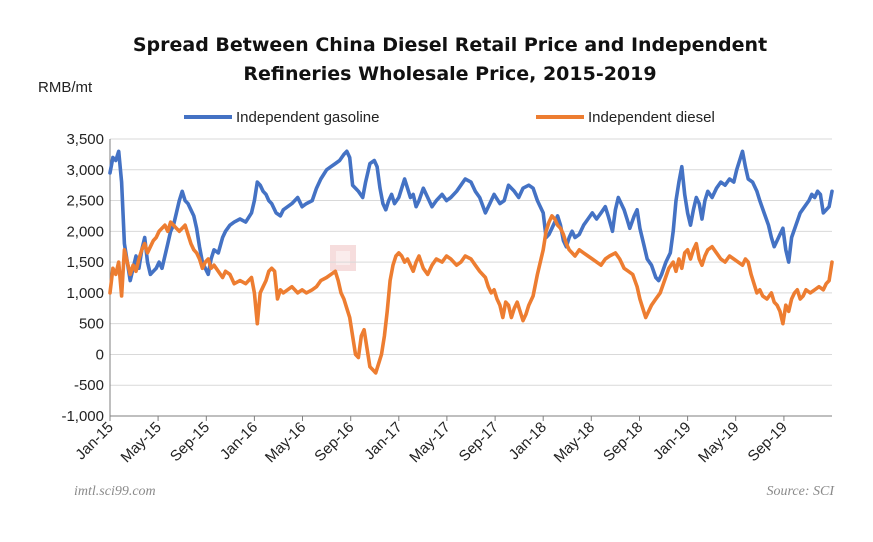 Image resolution: width=873 pixels, height=542 pixels. Describe the element at coordinates (85, 293) in the screenshot. I see `y-tick-label: 1,000` at that location.